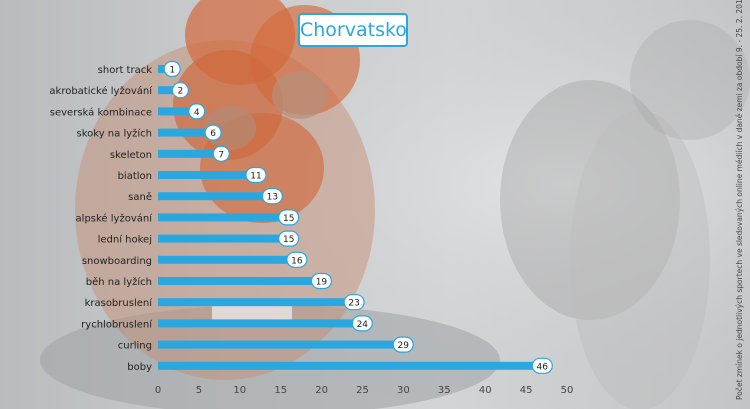 The image size is (750, 409). What do you see at coordinates (199, 390) in the screenshot?
I see `x-tick-label: 5` at bounding box center [199, 390].